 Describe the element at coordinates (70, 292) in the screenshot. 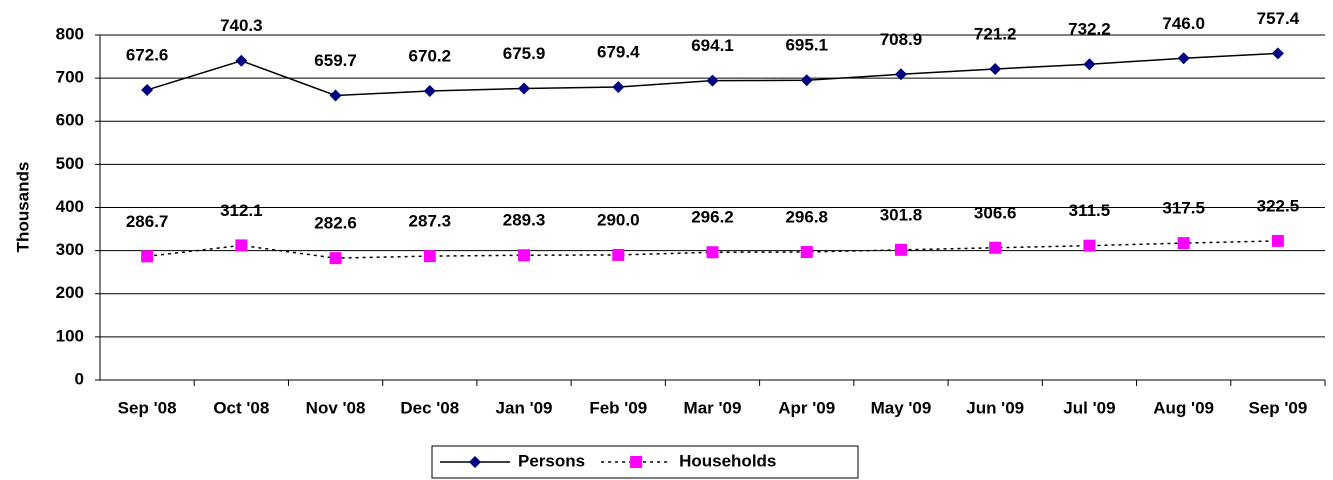

I see `y-tick-label: 200` at that location.